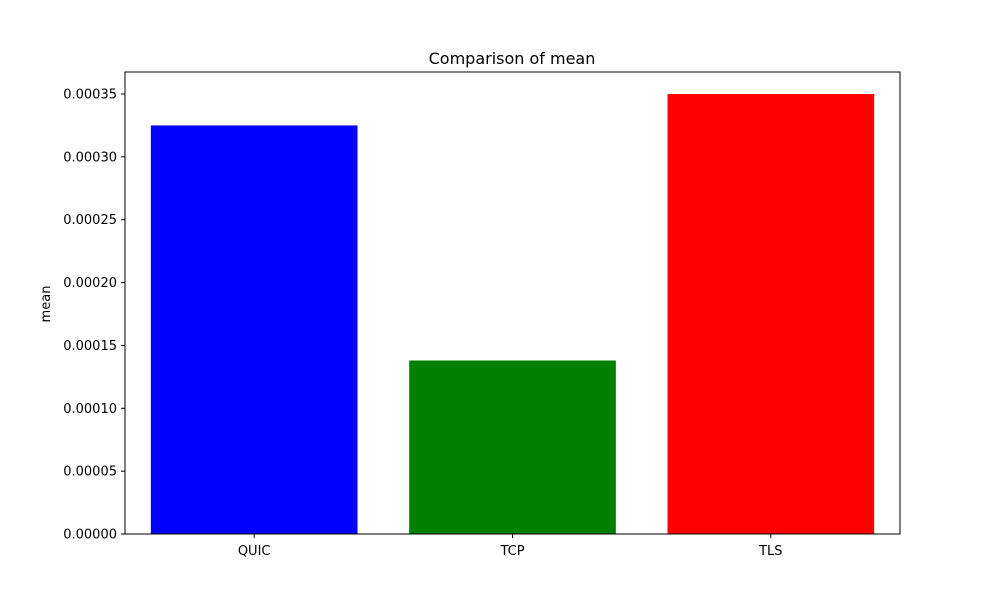 The height and width of the screenshot is (600, 1000). What do you see at coordinates (90, 409) in the screenshot?
I see `y-tick-label: 0.00010` at bounding box center [90, 409].